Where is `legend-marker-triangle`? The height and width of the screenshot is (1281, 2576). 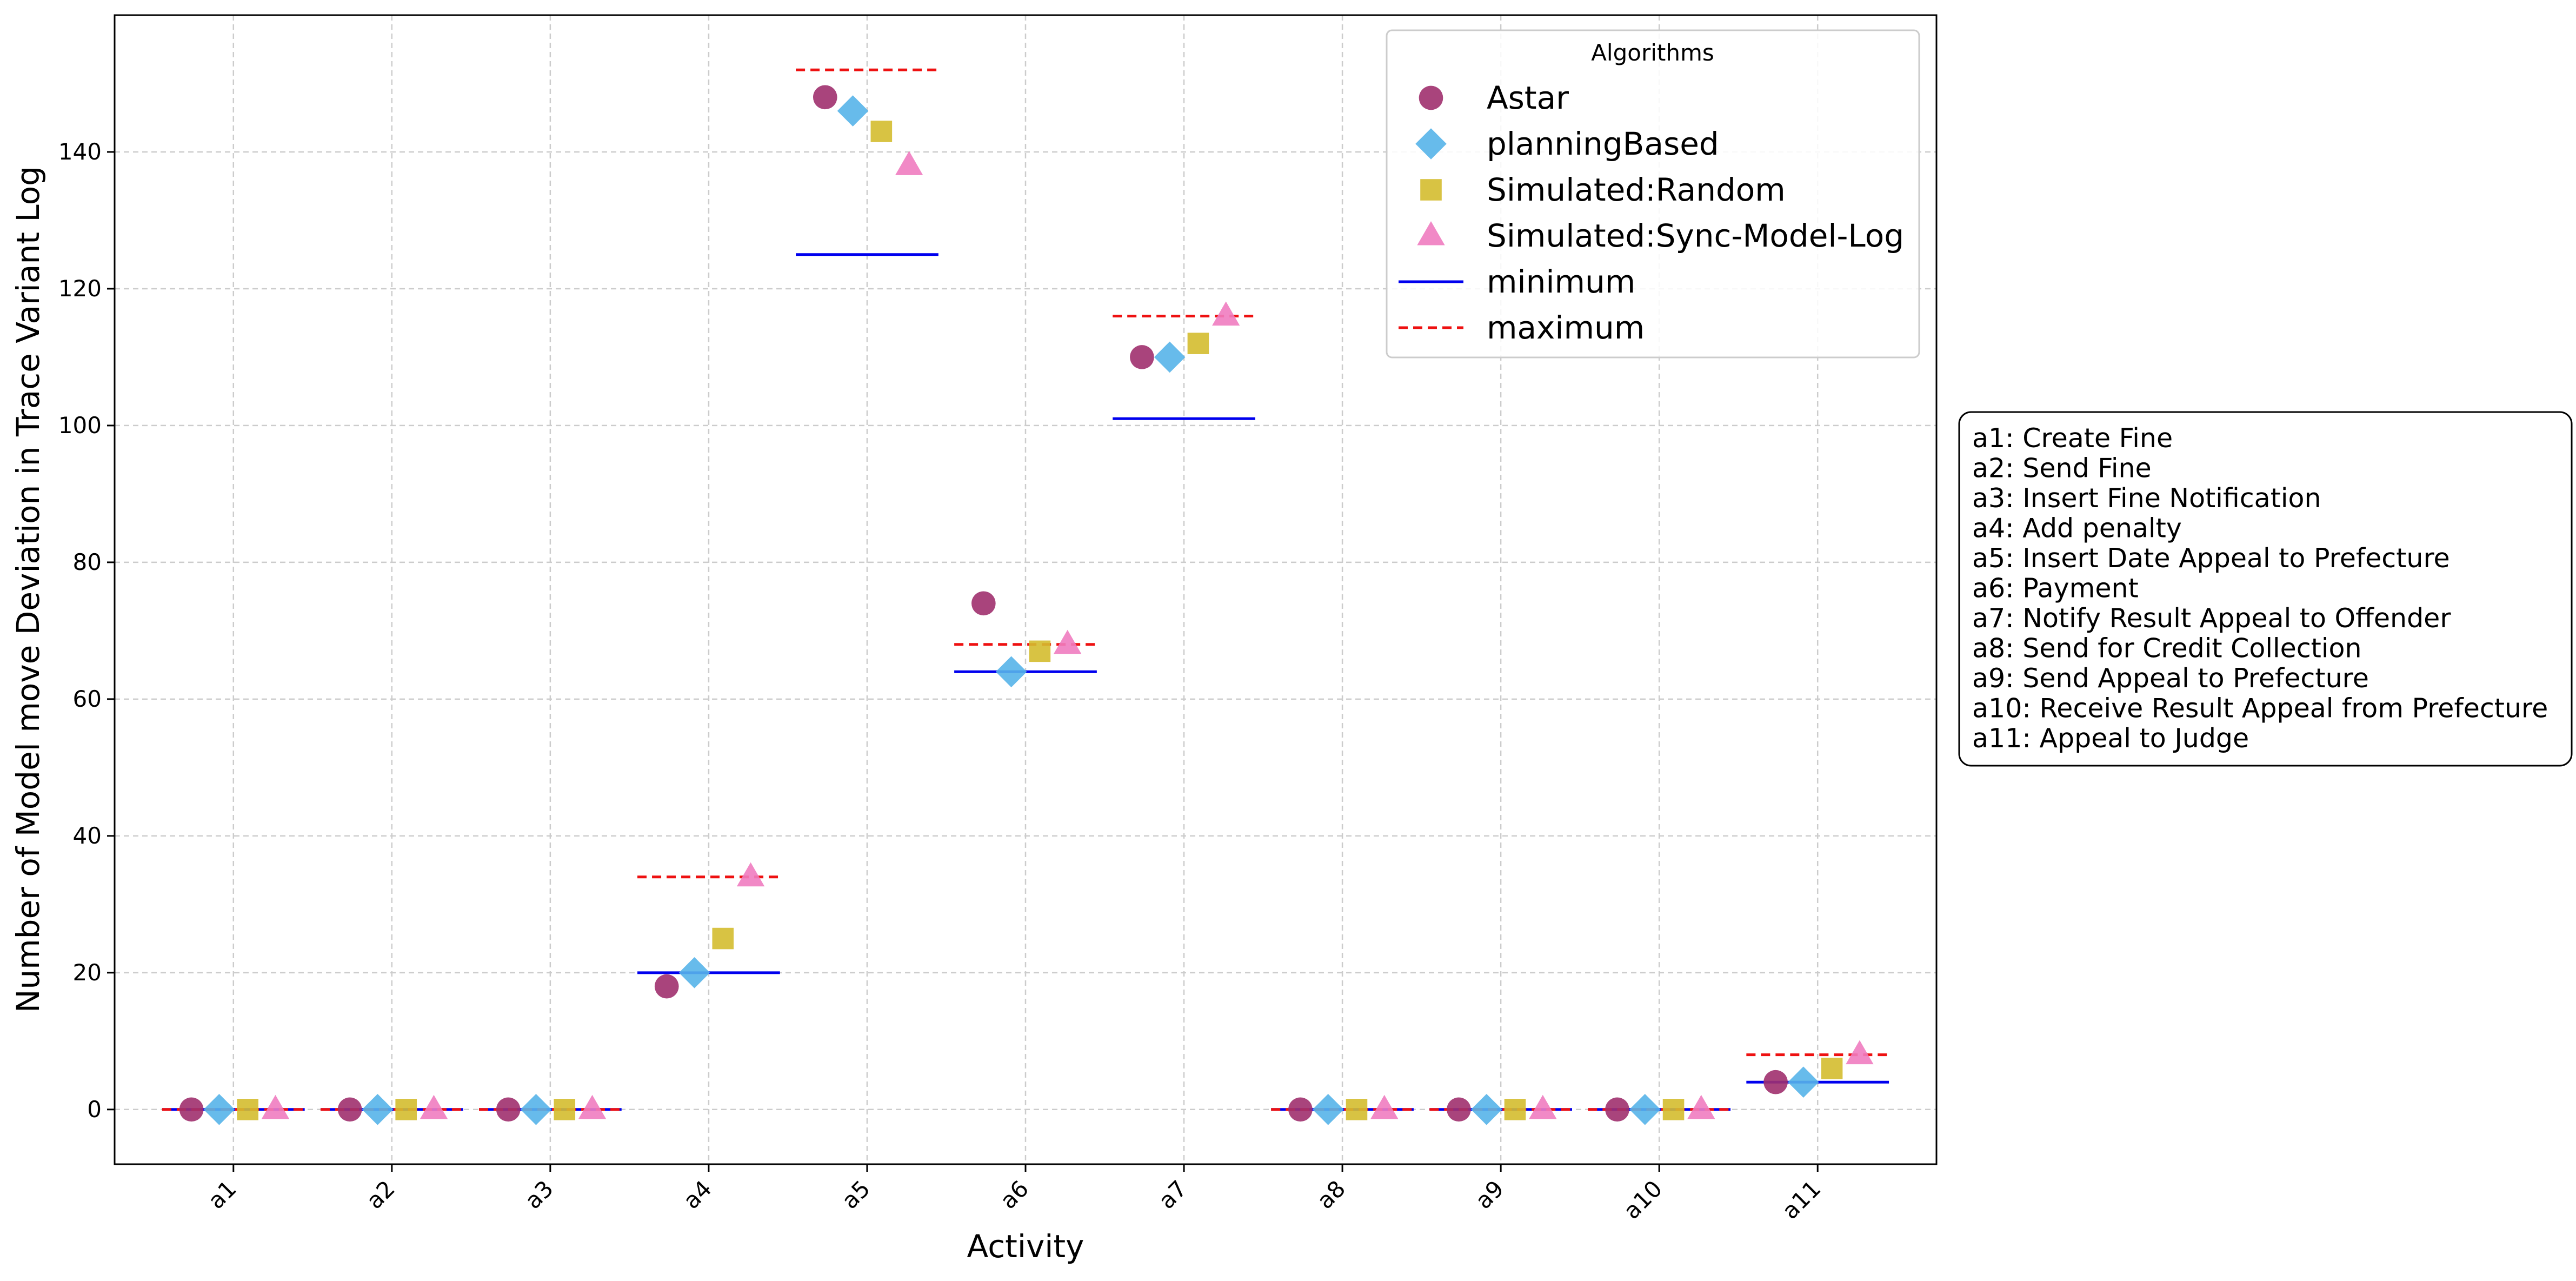 legend-marker-triangle is located at coordinates (1431, 233).